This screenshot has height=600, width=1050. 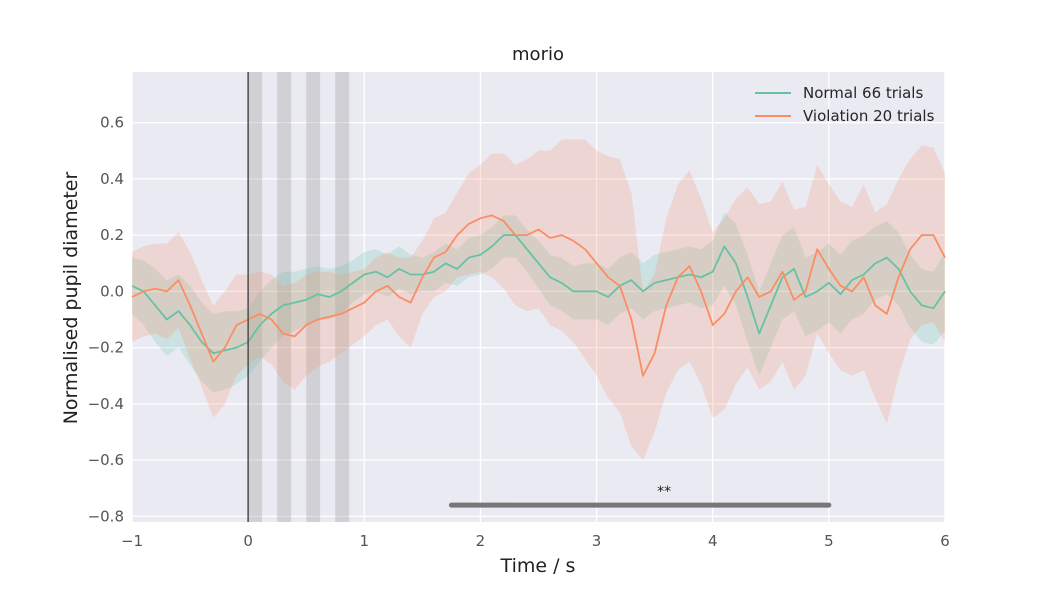 What do you see at coordinates (106, 404) in the screenshot?
I see `y-tick-label: −0.4` at bounding box center [106, 404].